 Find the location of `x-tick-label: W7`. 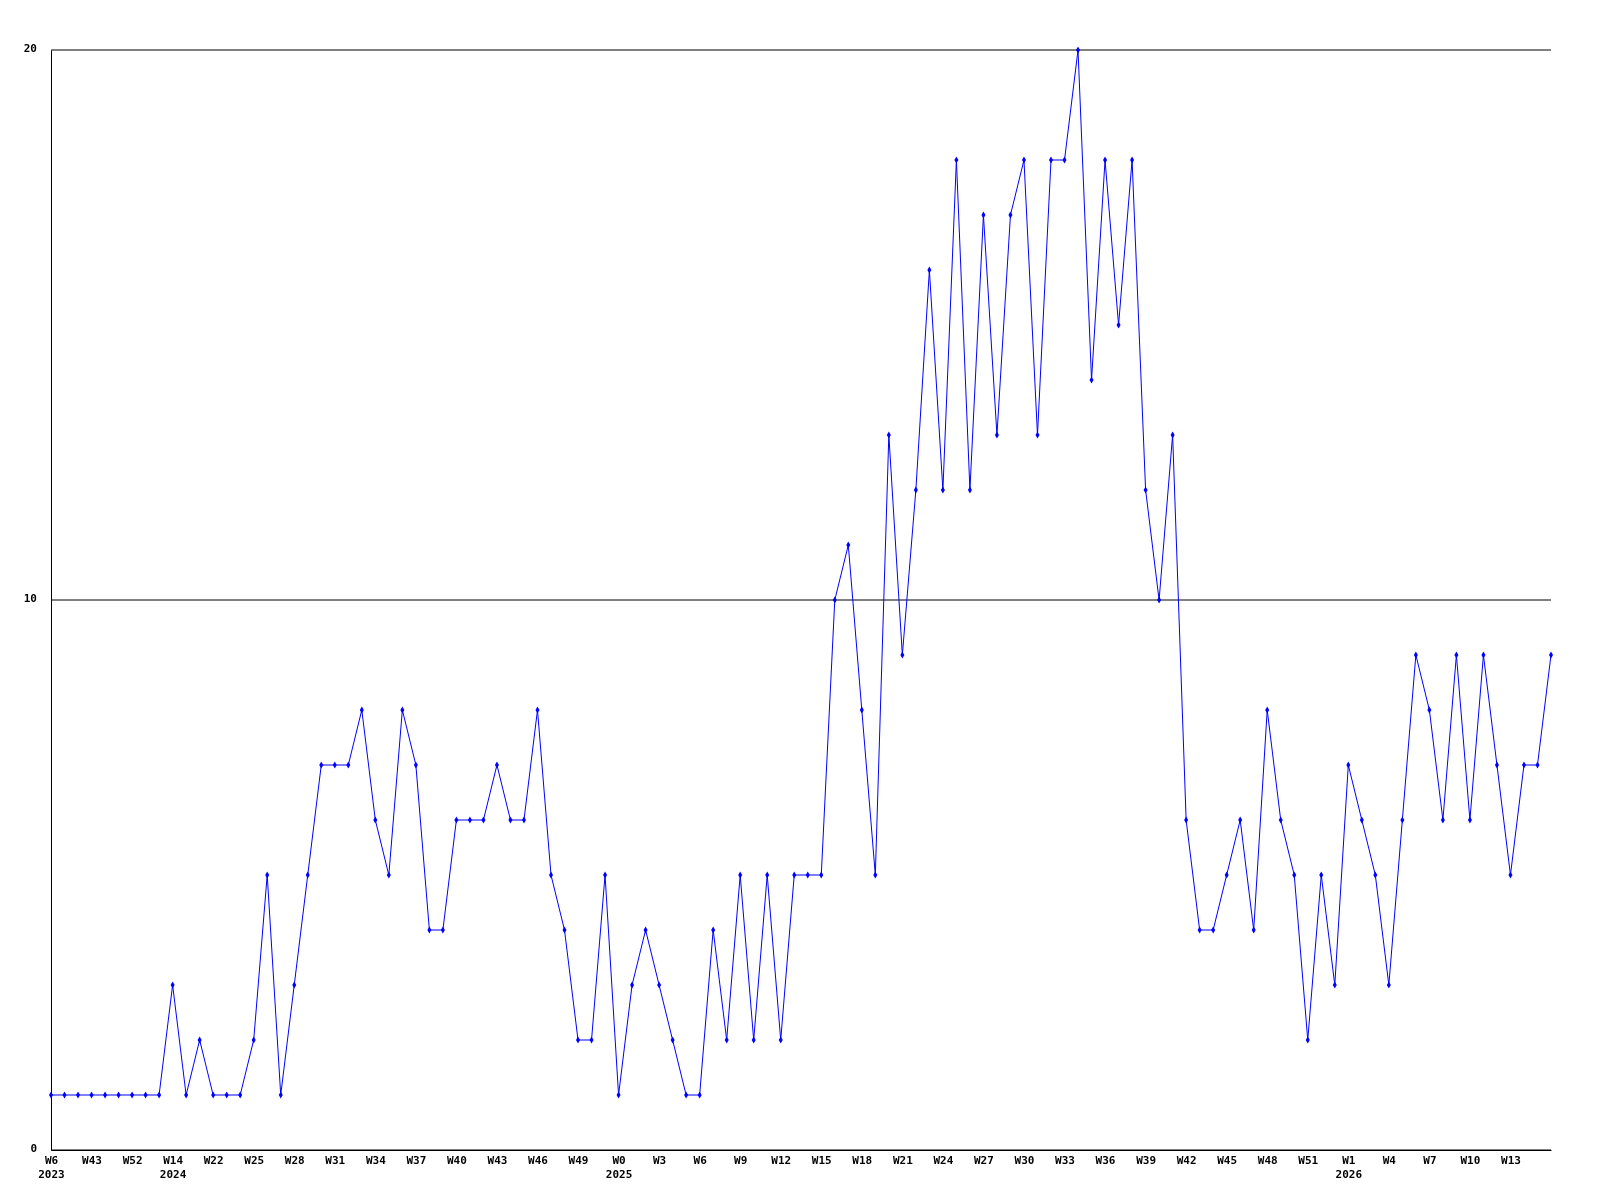

x-tick-label: W7 is located at coordinates (1430, 1160).